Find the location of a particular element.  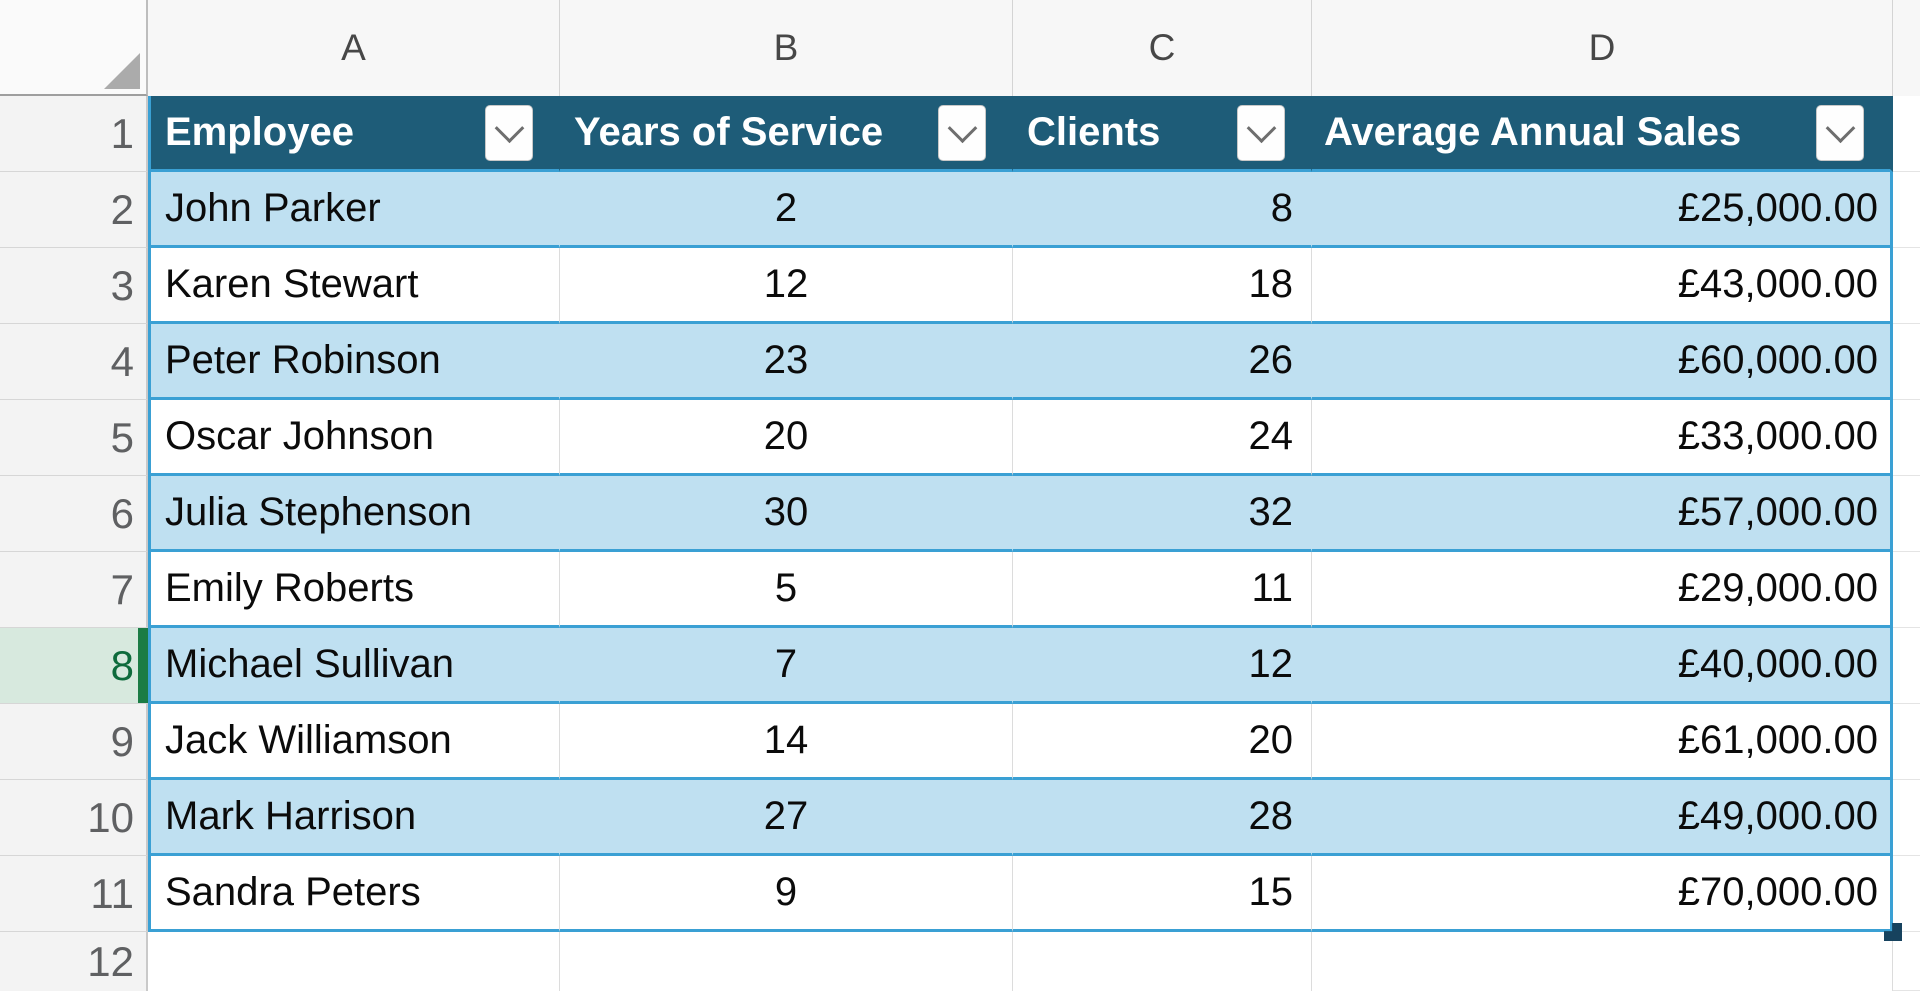

cell-employee: Emily Roberts is located at coordinates (354, 590).